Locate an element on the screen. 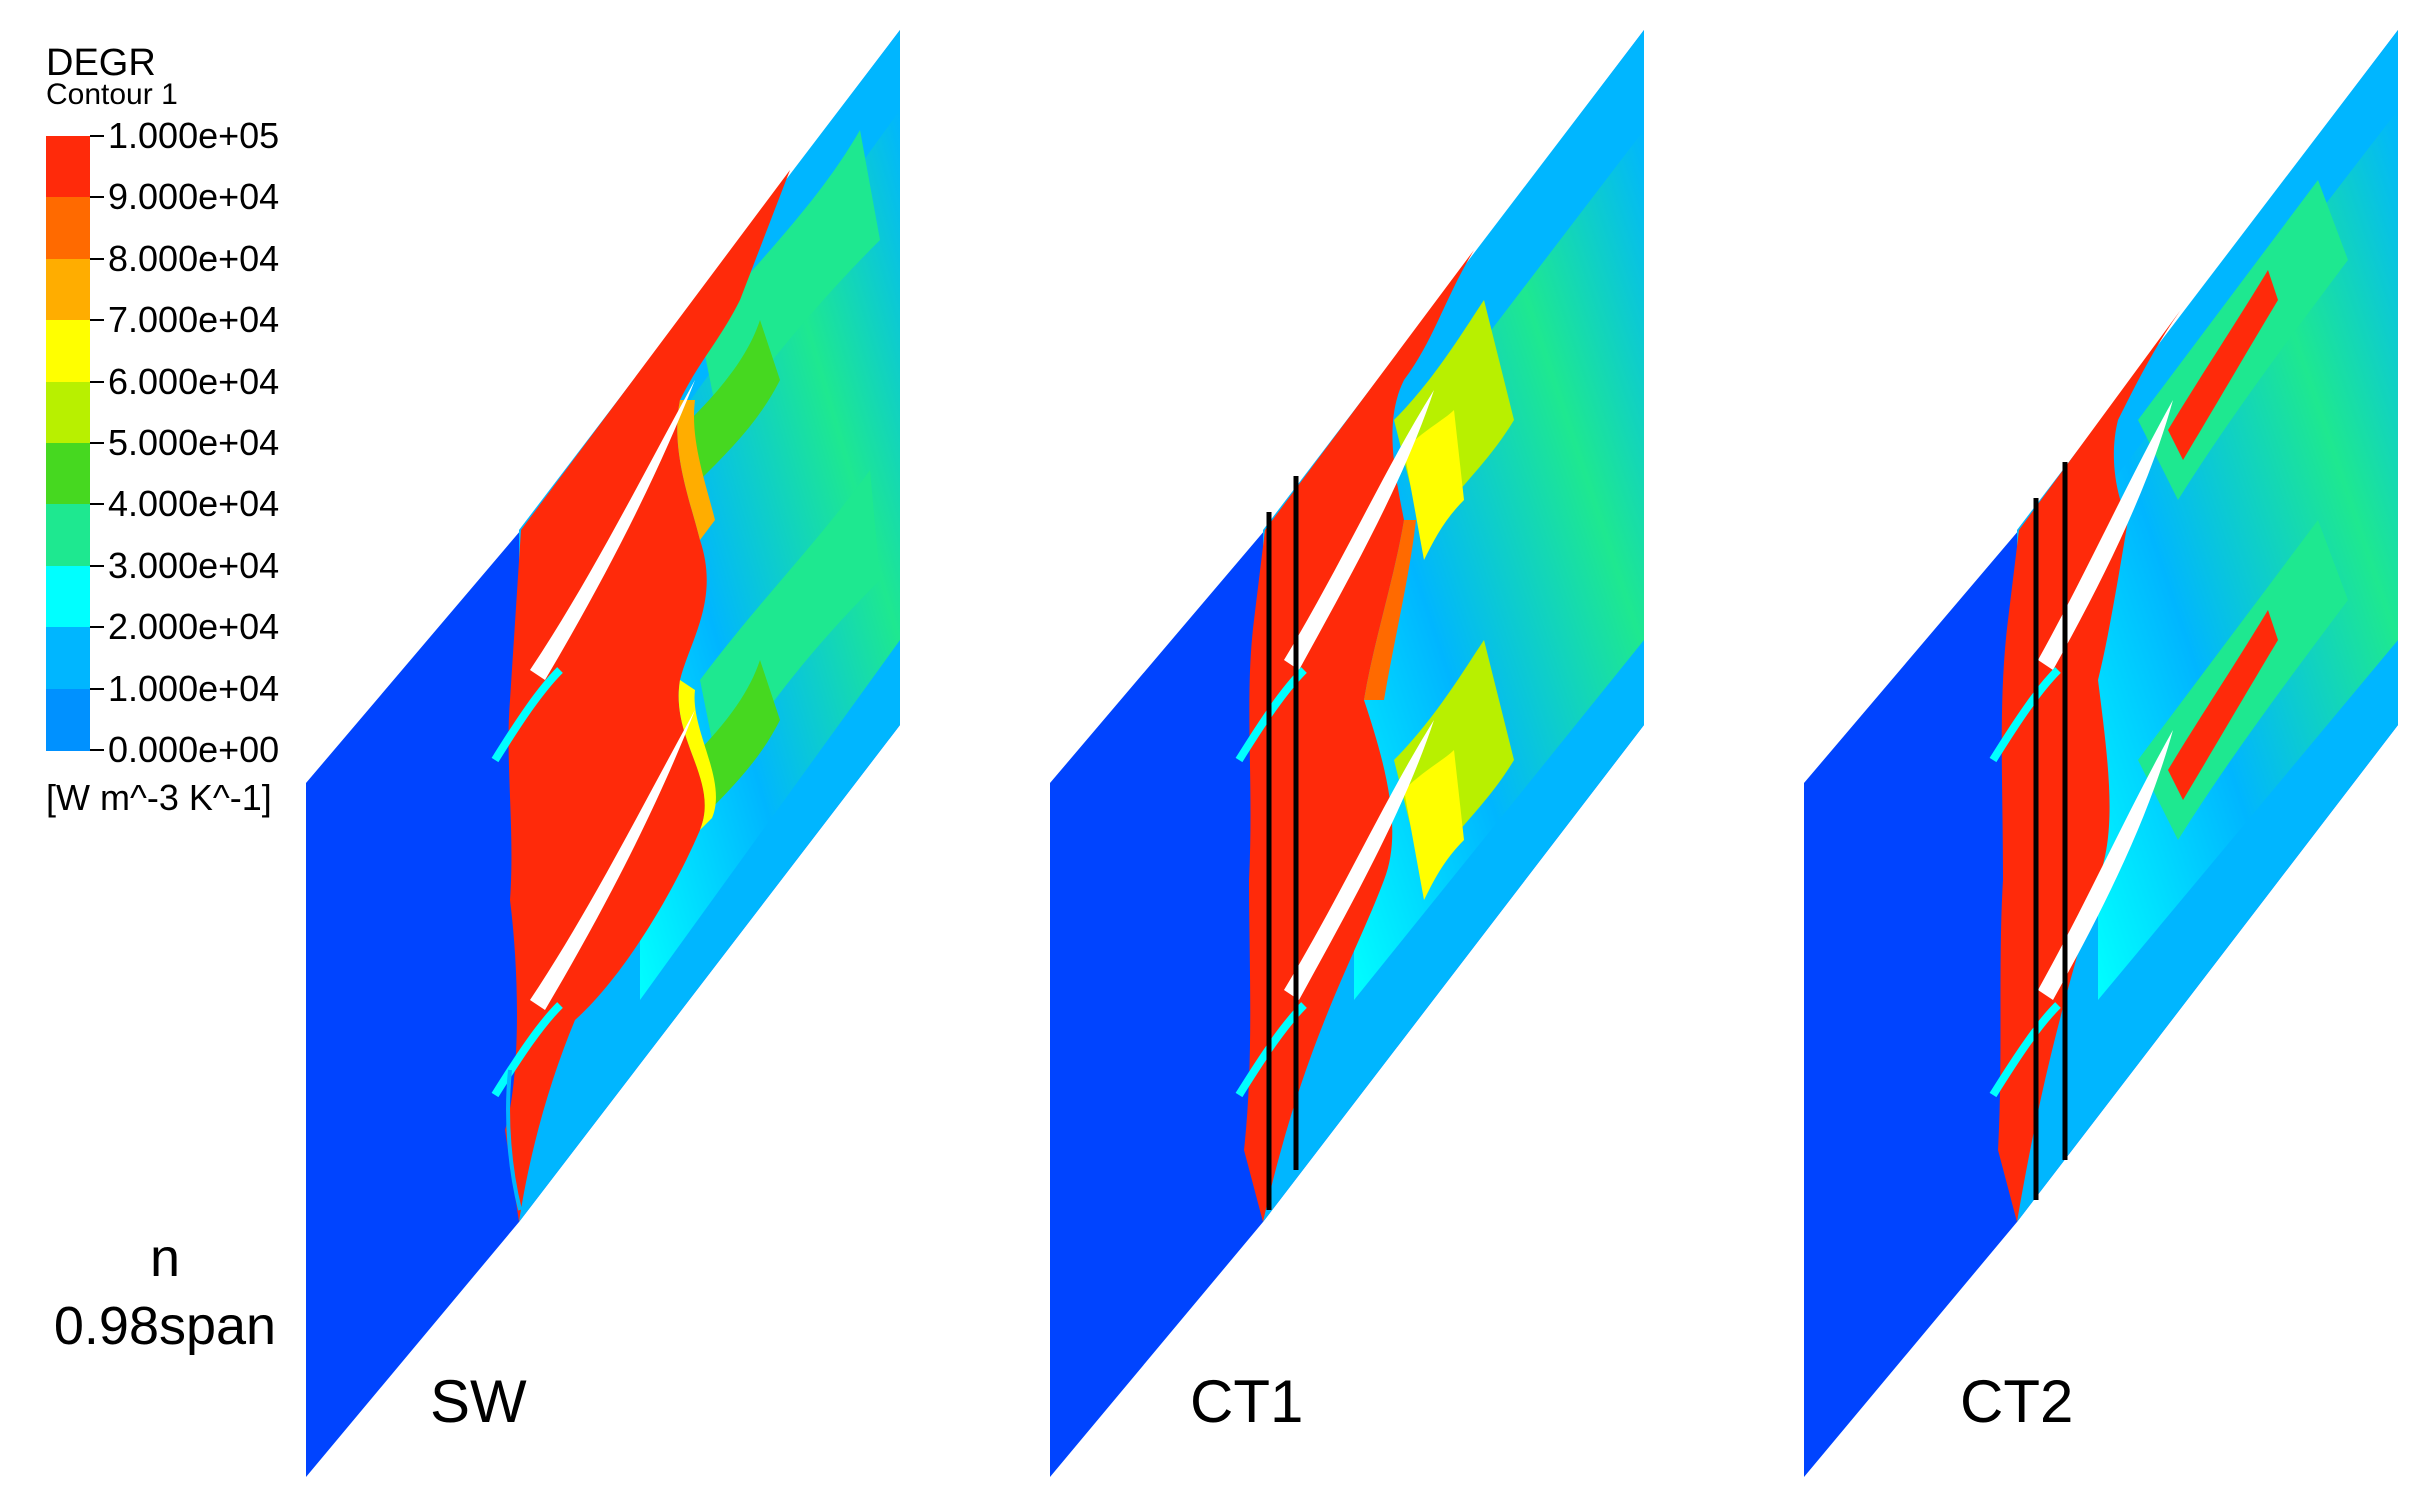 This screenshot has width=2415, height=1491. panel-sw-wake-green is located at coordinates (735, 400).